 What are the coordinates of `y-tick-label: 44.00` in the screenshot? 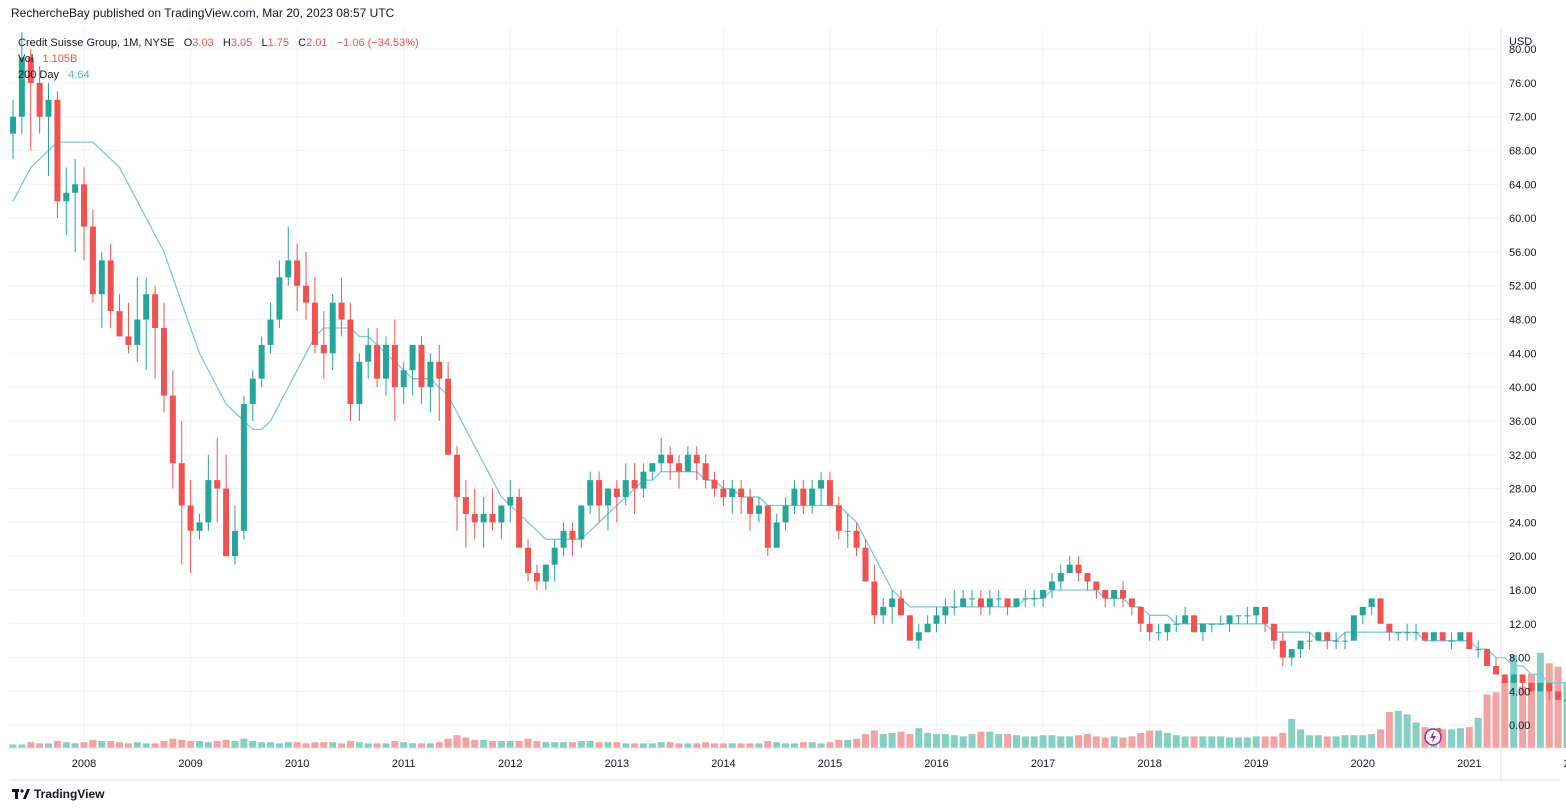 It's located at (1523, 354).